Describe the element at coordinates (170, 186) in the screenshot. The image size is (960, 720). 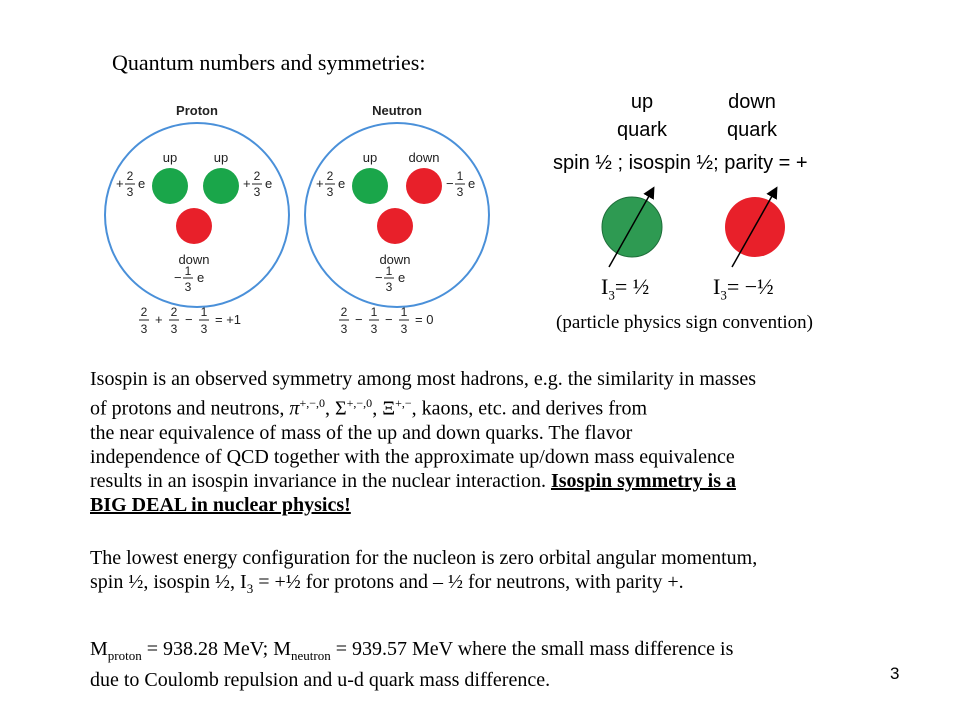
I see `proton-up-quark-left` at that location.